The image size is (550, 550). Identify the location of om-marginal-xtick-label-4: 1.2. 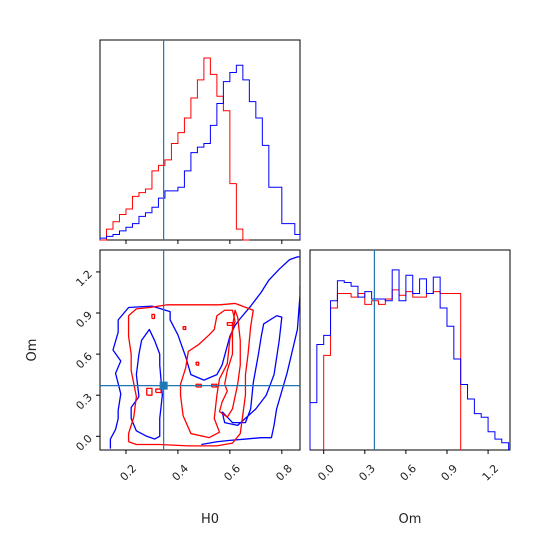
(491, 473).